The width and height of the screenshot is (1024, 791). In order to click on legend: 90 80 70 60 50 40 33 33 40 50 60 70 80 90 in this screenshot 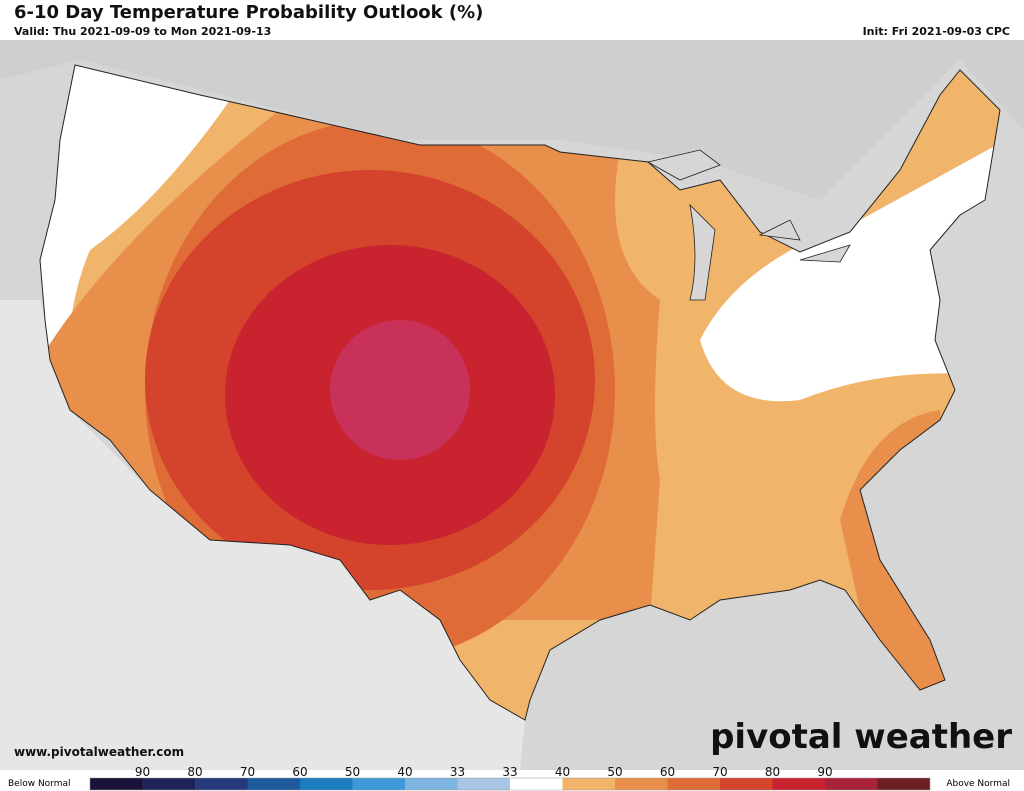, I will do `click(510, 778)`.